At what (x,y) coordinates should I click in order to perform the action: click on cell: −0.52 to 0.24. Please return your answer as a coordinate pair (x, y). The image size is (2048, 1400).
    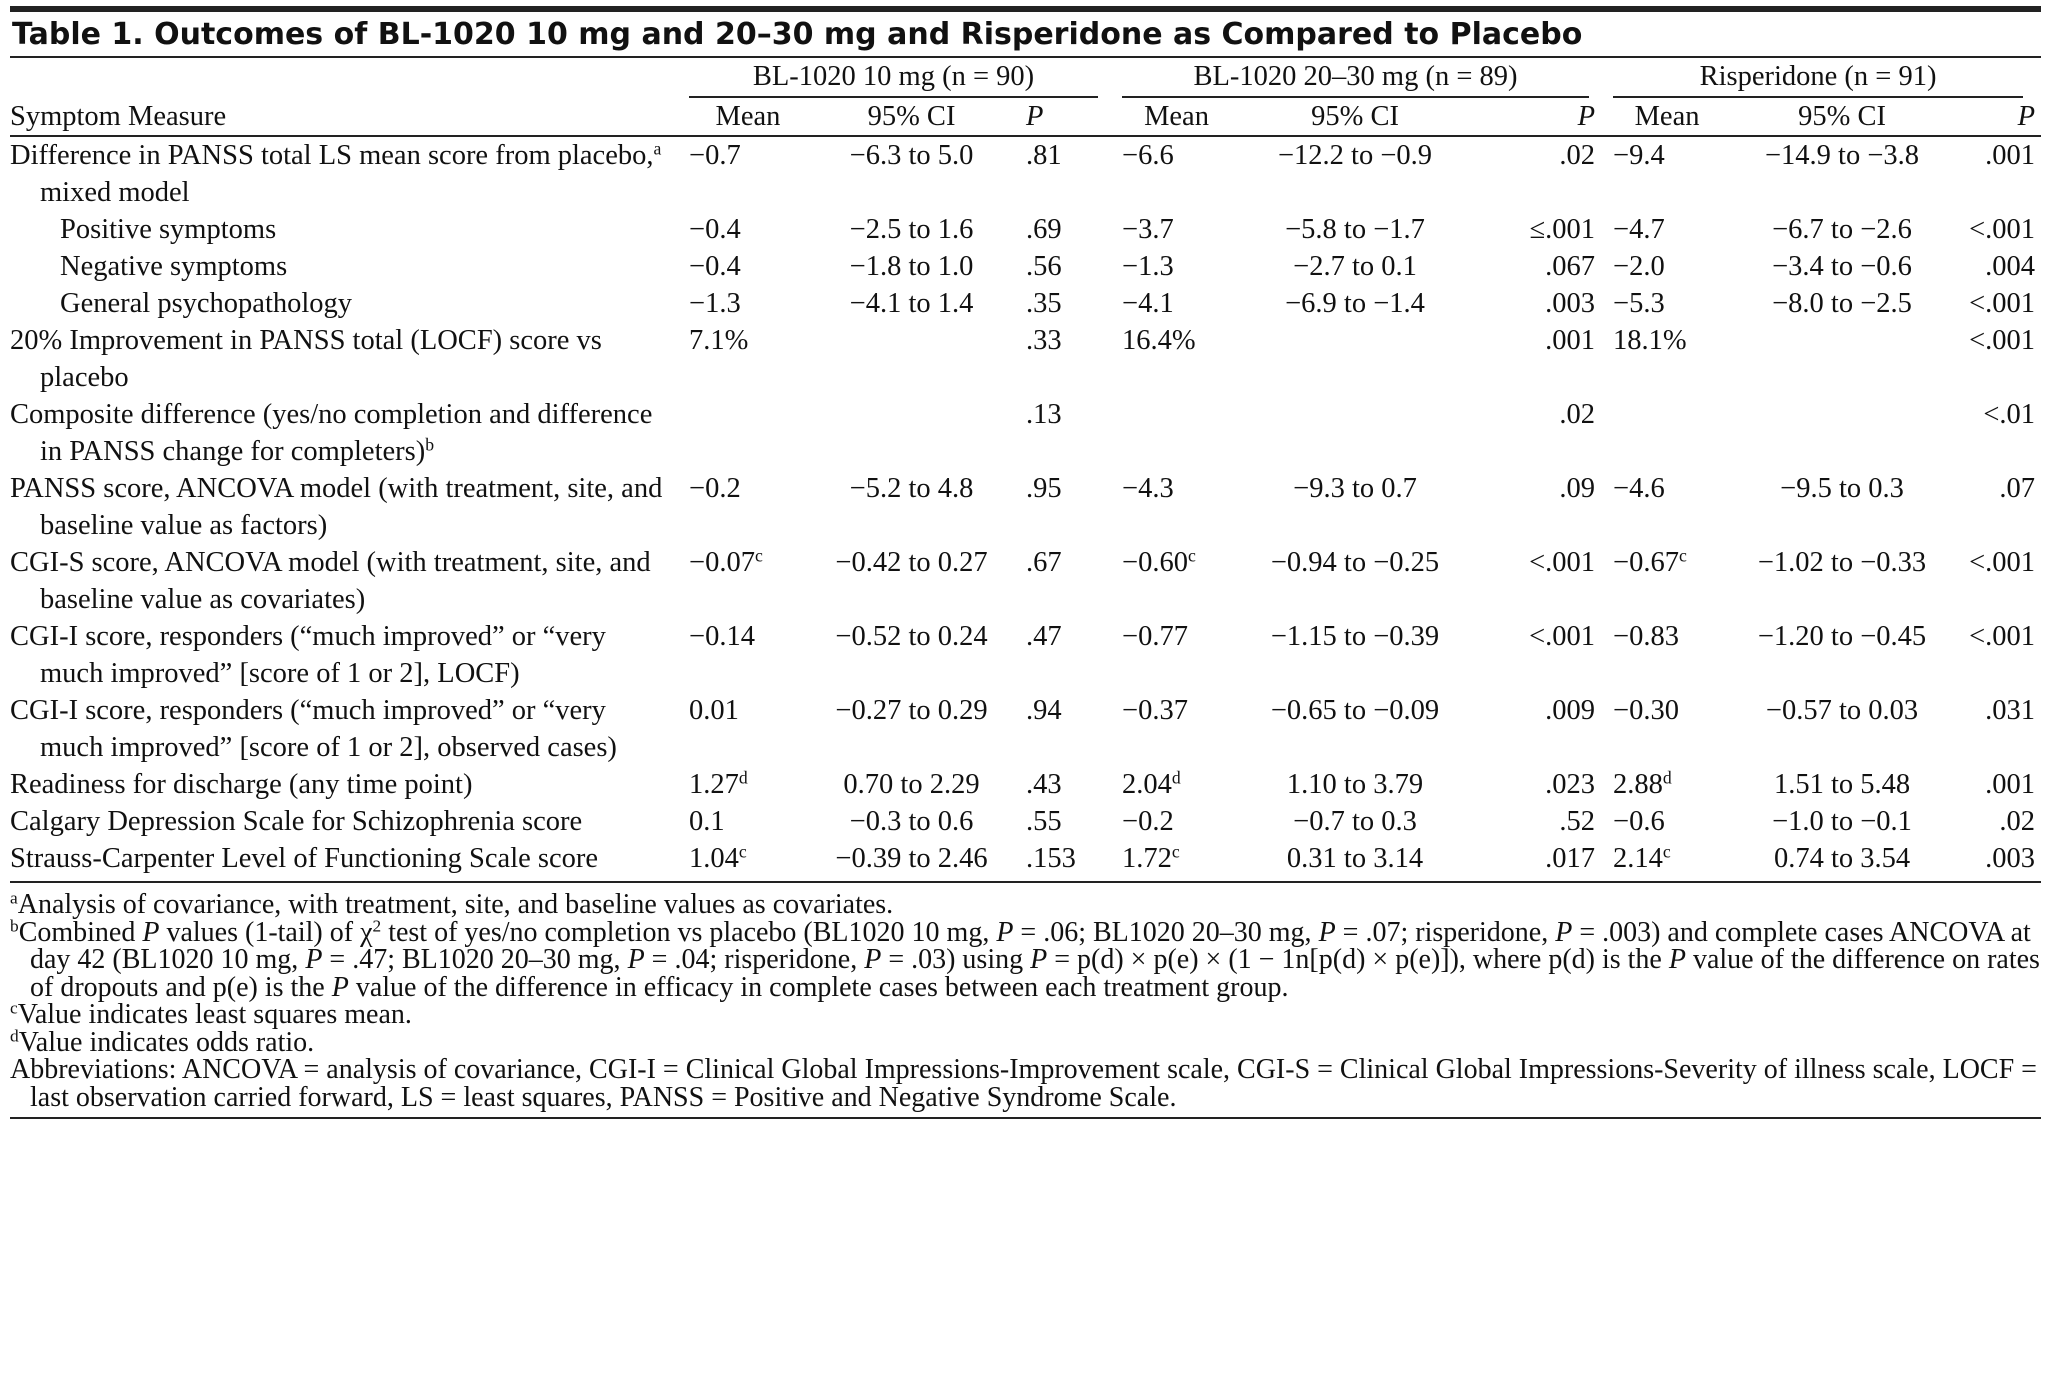
    Looking at the image, I should click on (911, 655).